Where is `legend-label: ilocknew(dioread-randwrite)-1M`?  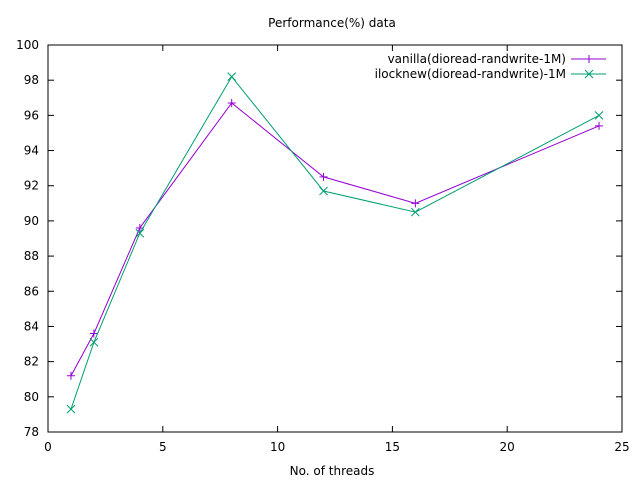 legend-label: ilocknew(dioread-randwrite)-1M is located at coordinates (470, 74).